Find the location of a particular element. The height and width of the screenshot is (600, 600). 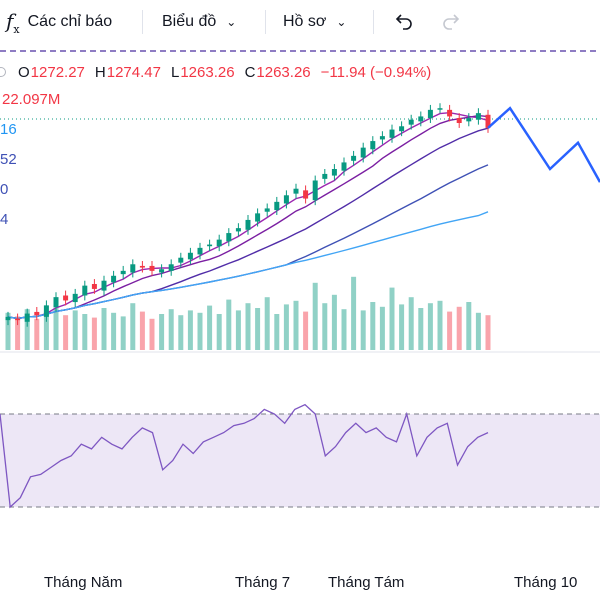

low-key: L is located at coordinates (175, 72).